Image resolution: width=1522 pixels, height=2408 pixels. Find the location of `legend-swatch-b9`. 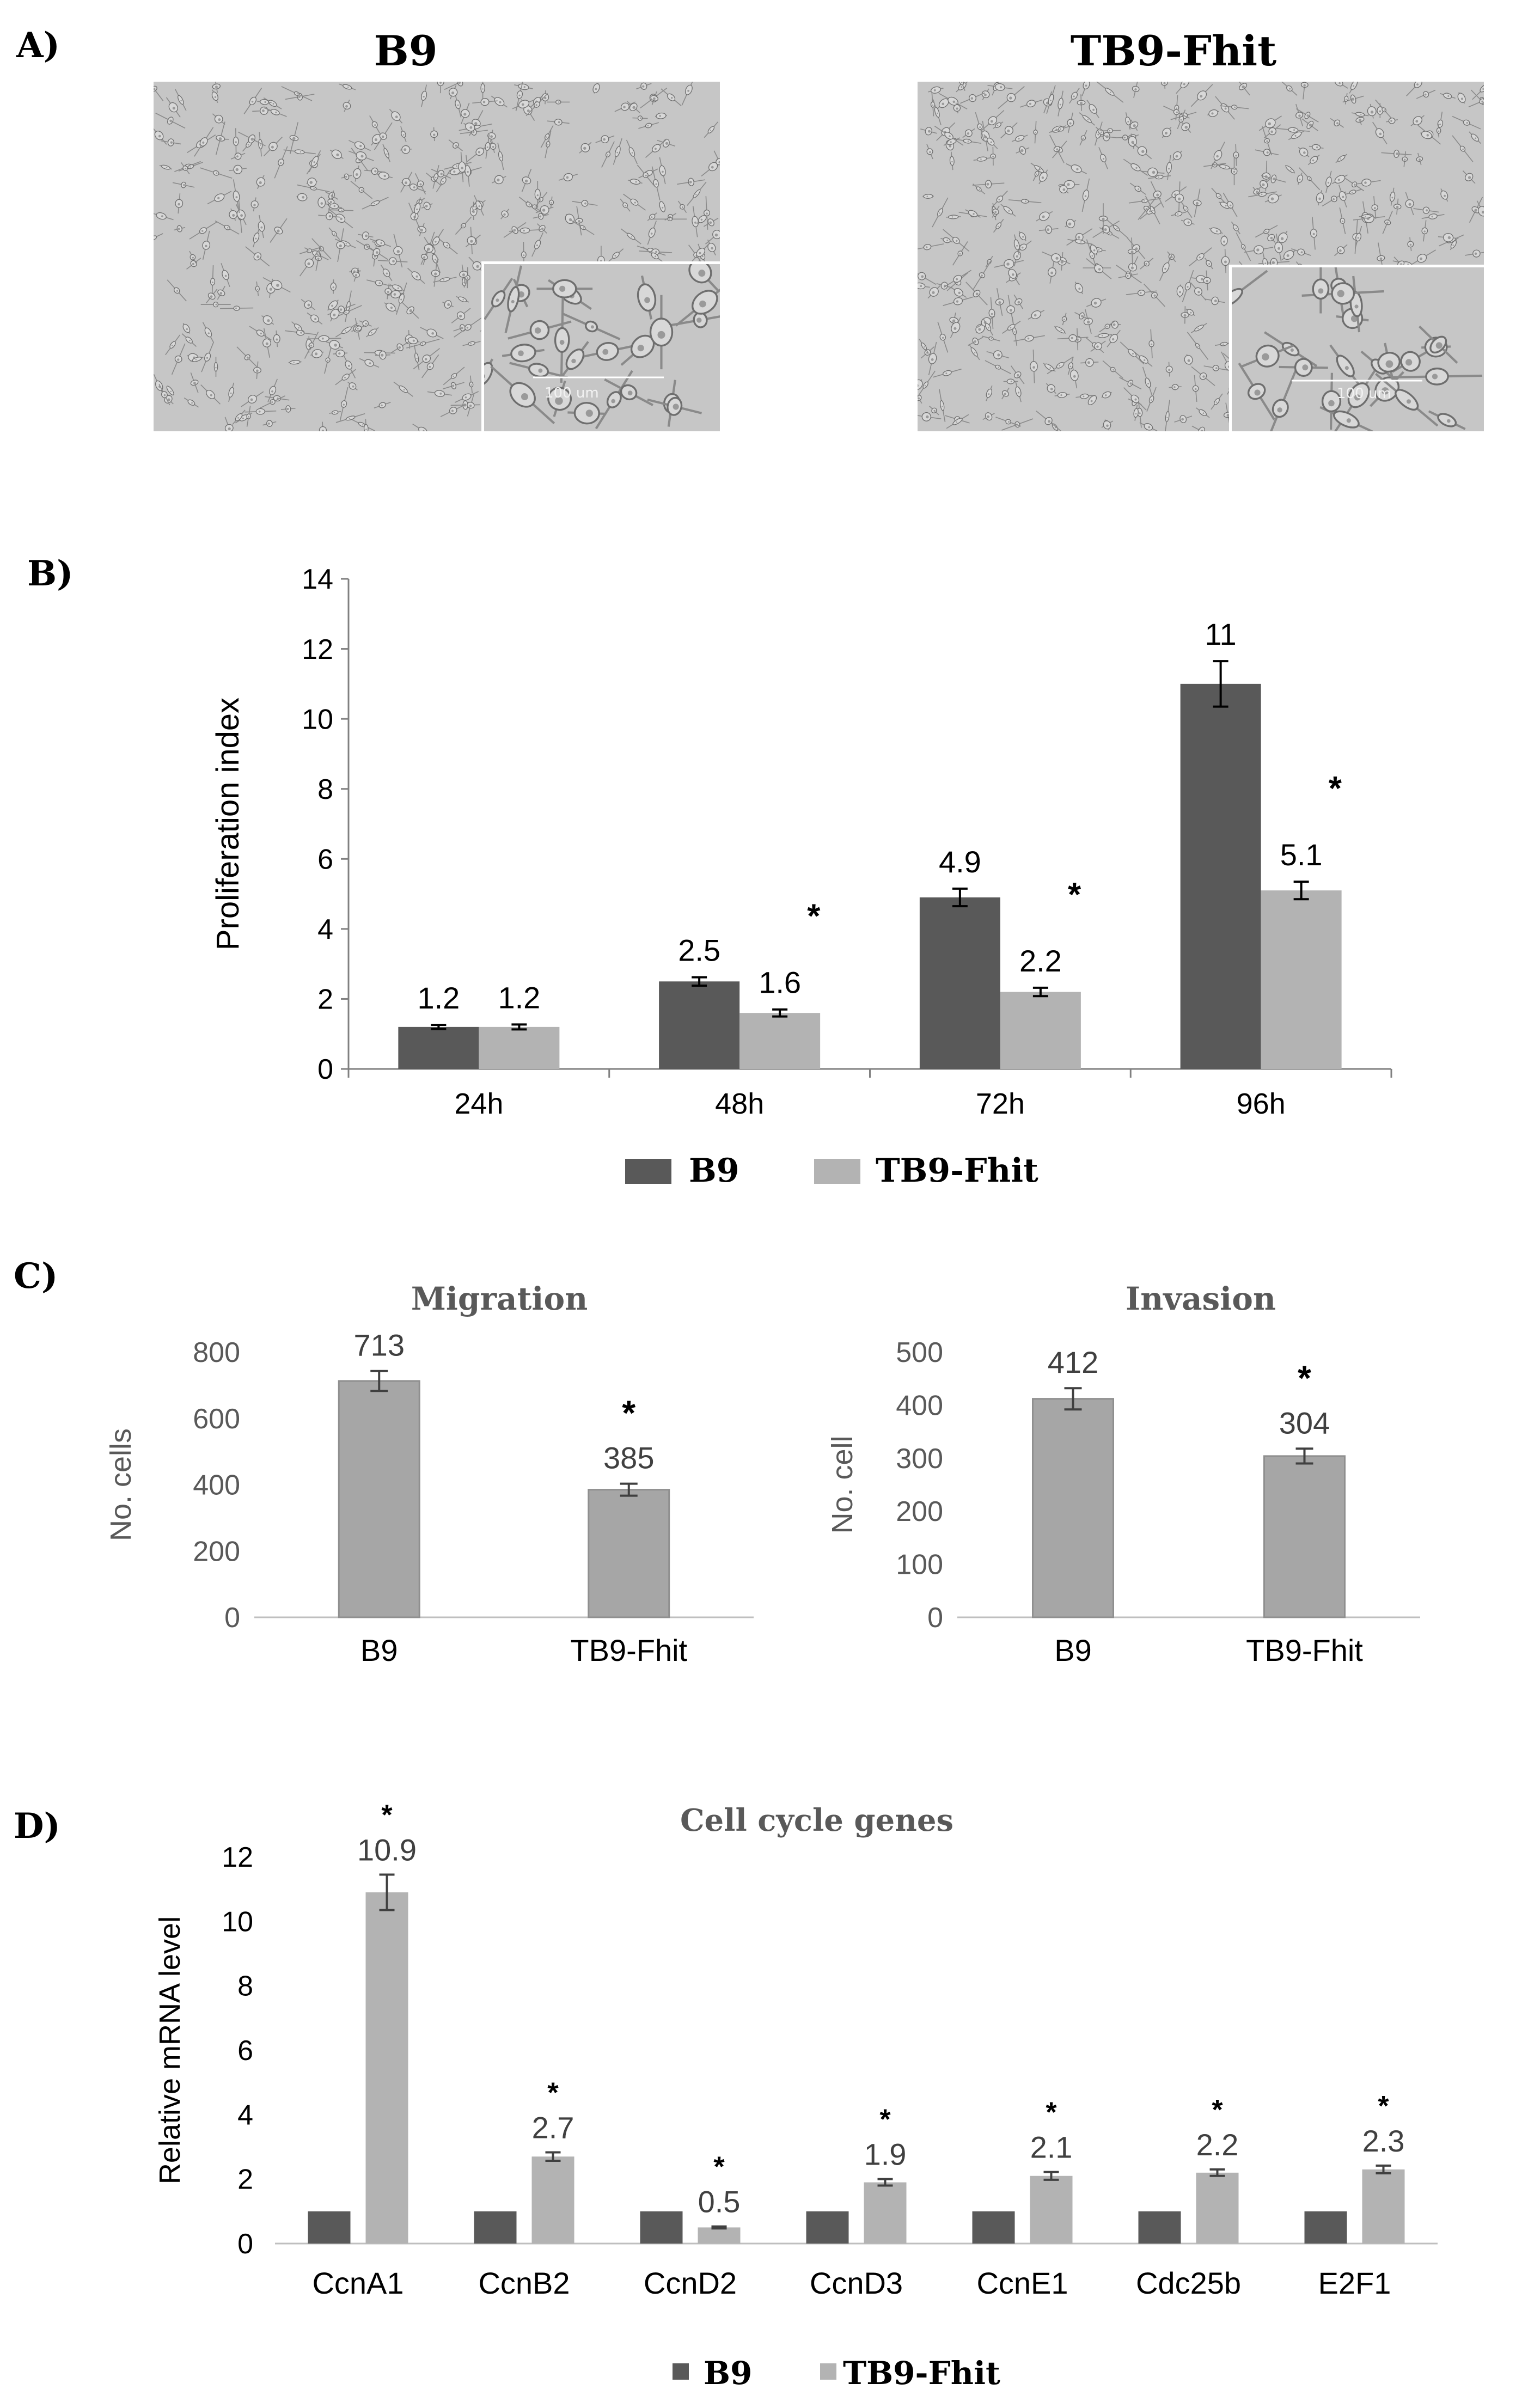

legend-swatch-b9 is located at coordinates (681, 2371).